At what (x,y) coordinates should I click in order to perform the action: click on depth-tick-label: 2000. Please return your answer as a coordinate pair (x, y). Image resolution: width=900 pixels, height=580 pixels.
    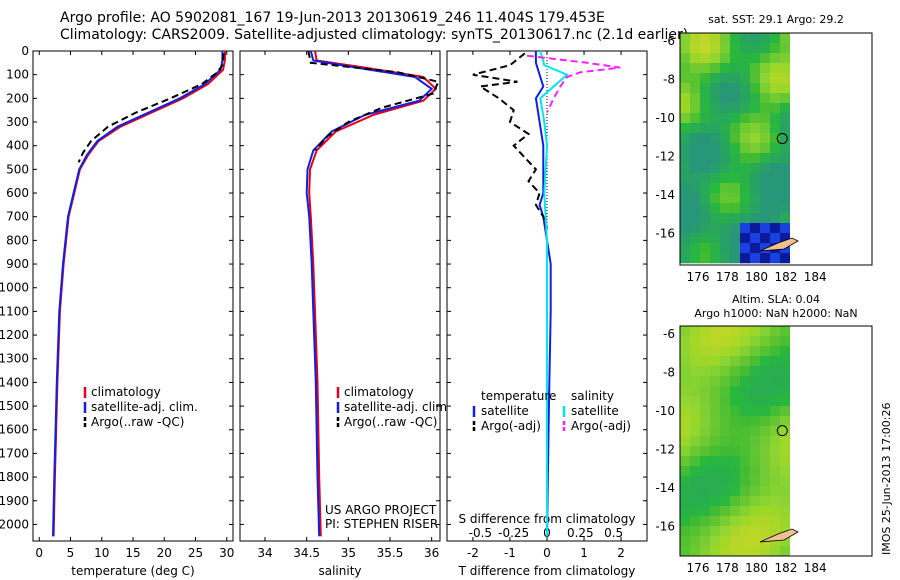
    Looking at the image, I should click on (14, 524).